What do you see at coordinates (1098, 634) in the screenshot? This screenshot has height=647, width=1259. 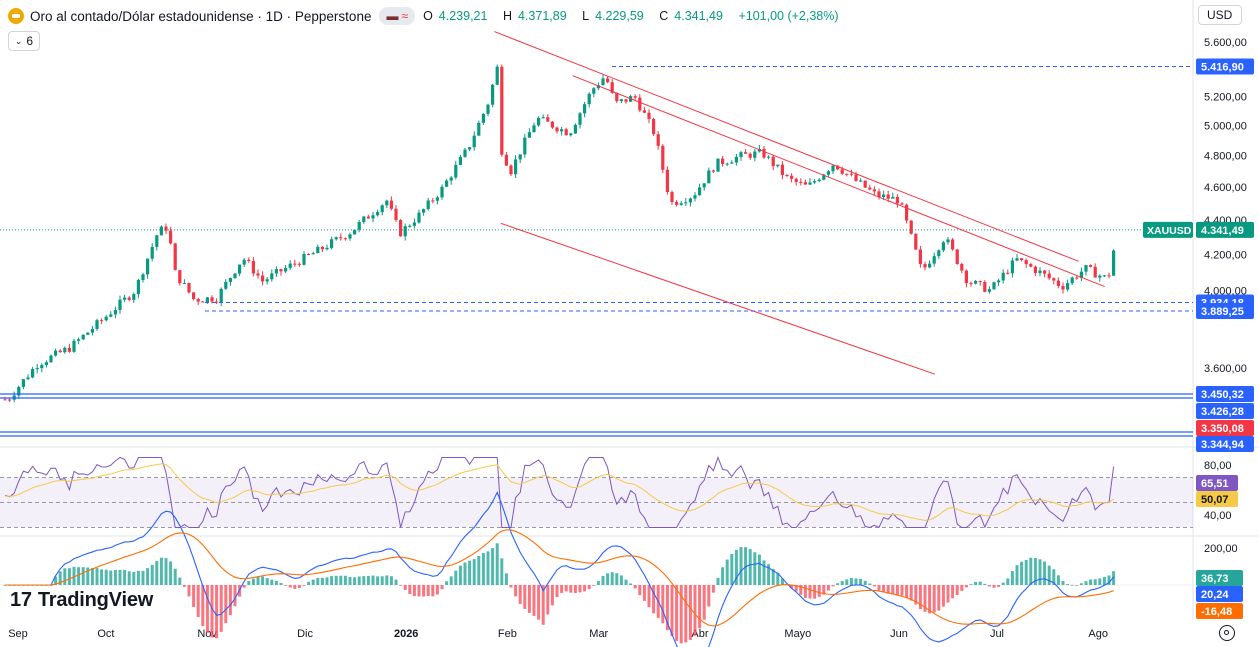 I see `time-tick-label: Ago` at bounding box center [1098, 634].